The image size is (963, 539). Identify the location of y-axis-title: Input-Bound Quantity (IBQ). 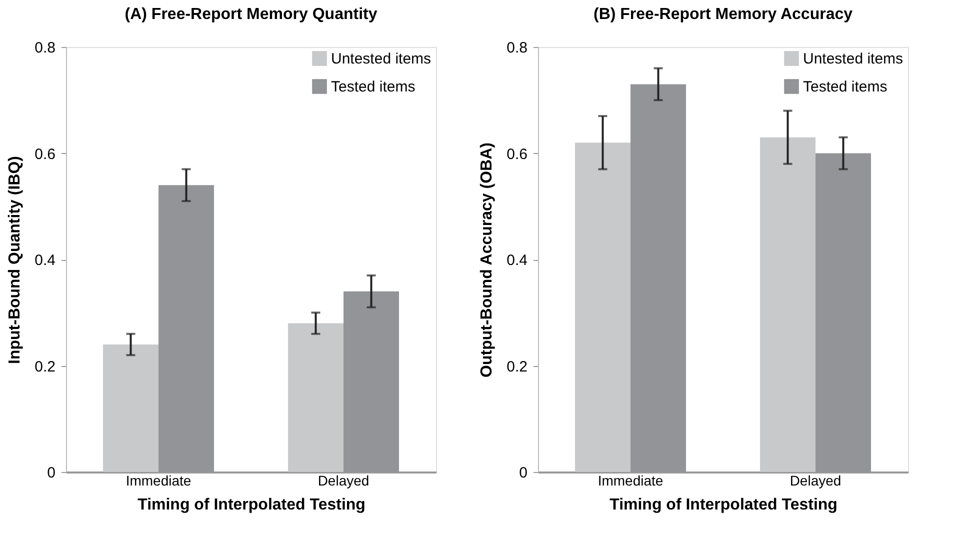
(15, 260).